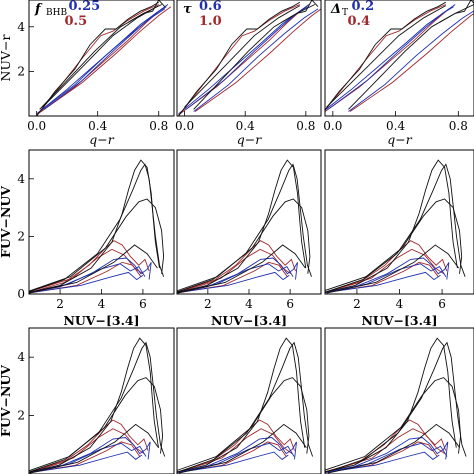 The width and height of the screenshot is (474, 474). What do you see at coordinates (6, 58) in the screenshot?
I see `y-axis-label: NUV−r` at bounding box center [6, 58].